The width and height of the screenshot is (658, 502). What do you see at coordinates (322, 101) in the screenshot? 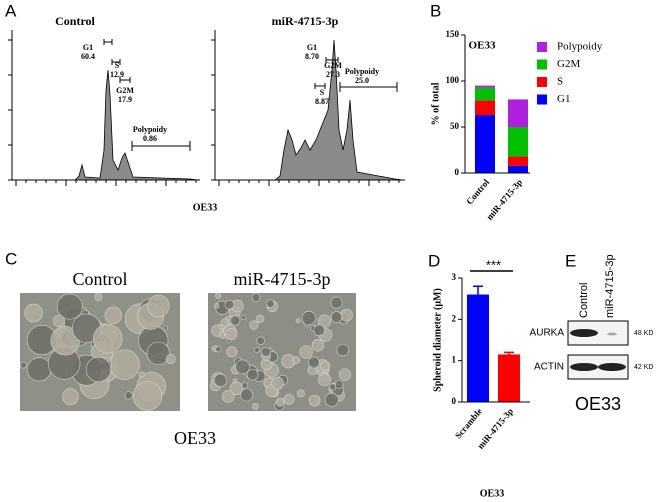
I see `gate-value: 8.87` at bounding box center [322, 101].